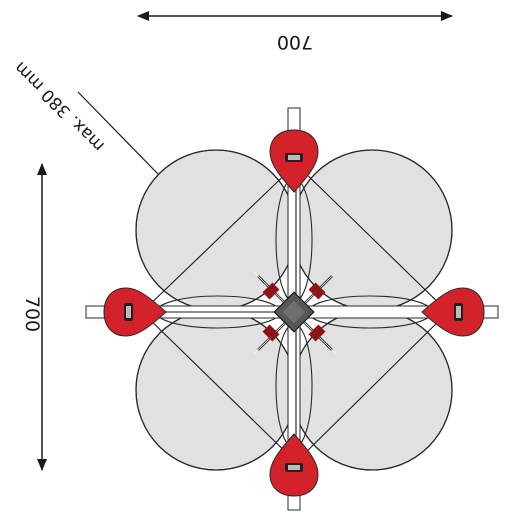 This screenshot has width=508, height=518. What do you see at coordinates (294, 465) in the screenshot?
I see `handle-bottom` at bounding box center [294, 465].